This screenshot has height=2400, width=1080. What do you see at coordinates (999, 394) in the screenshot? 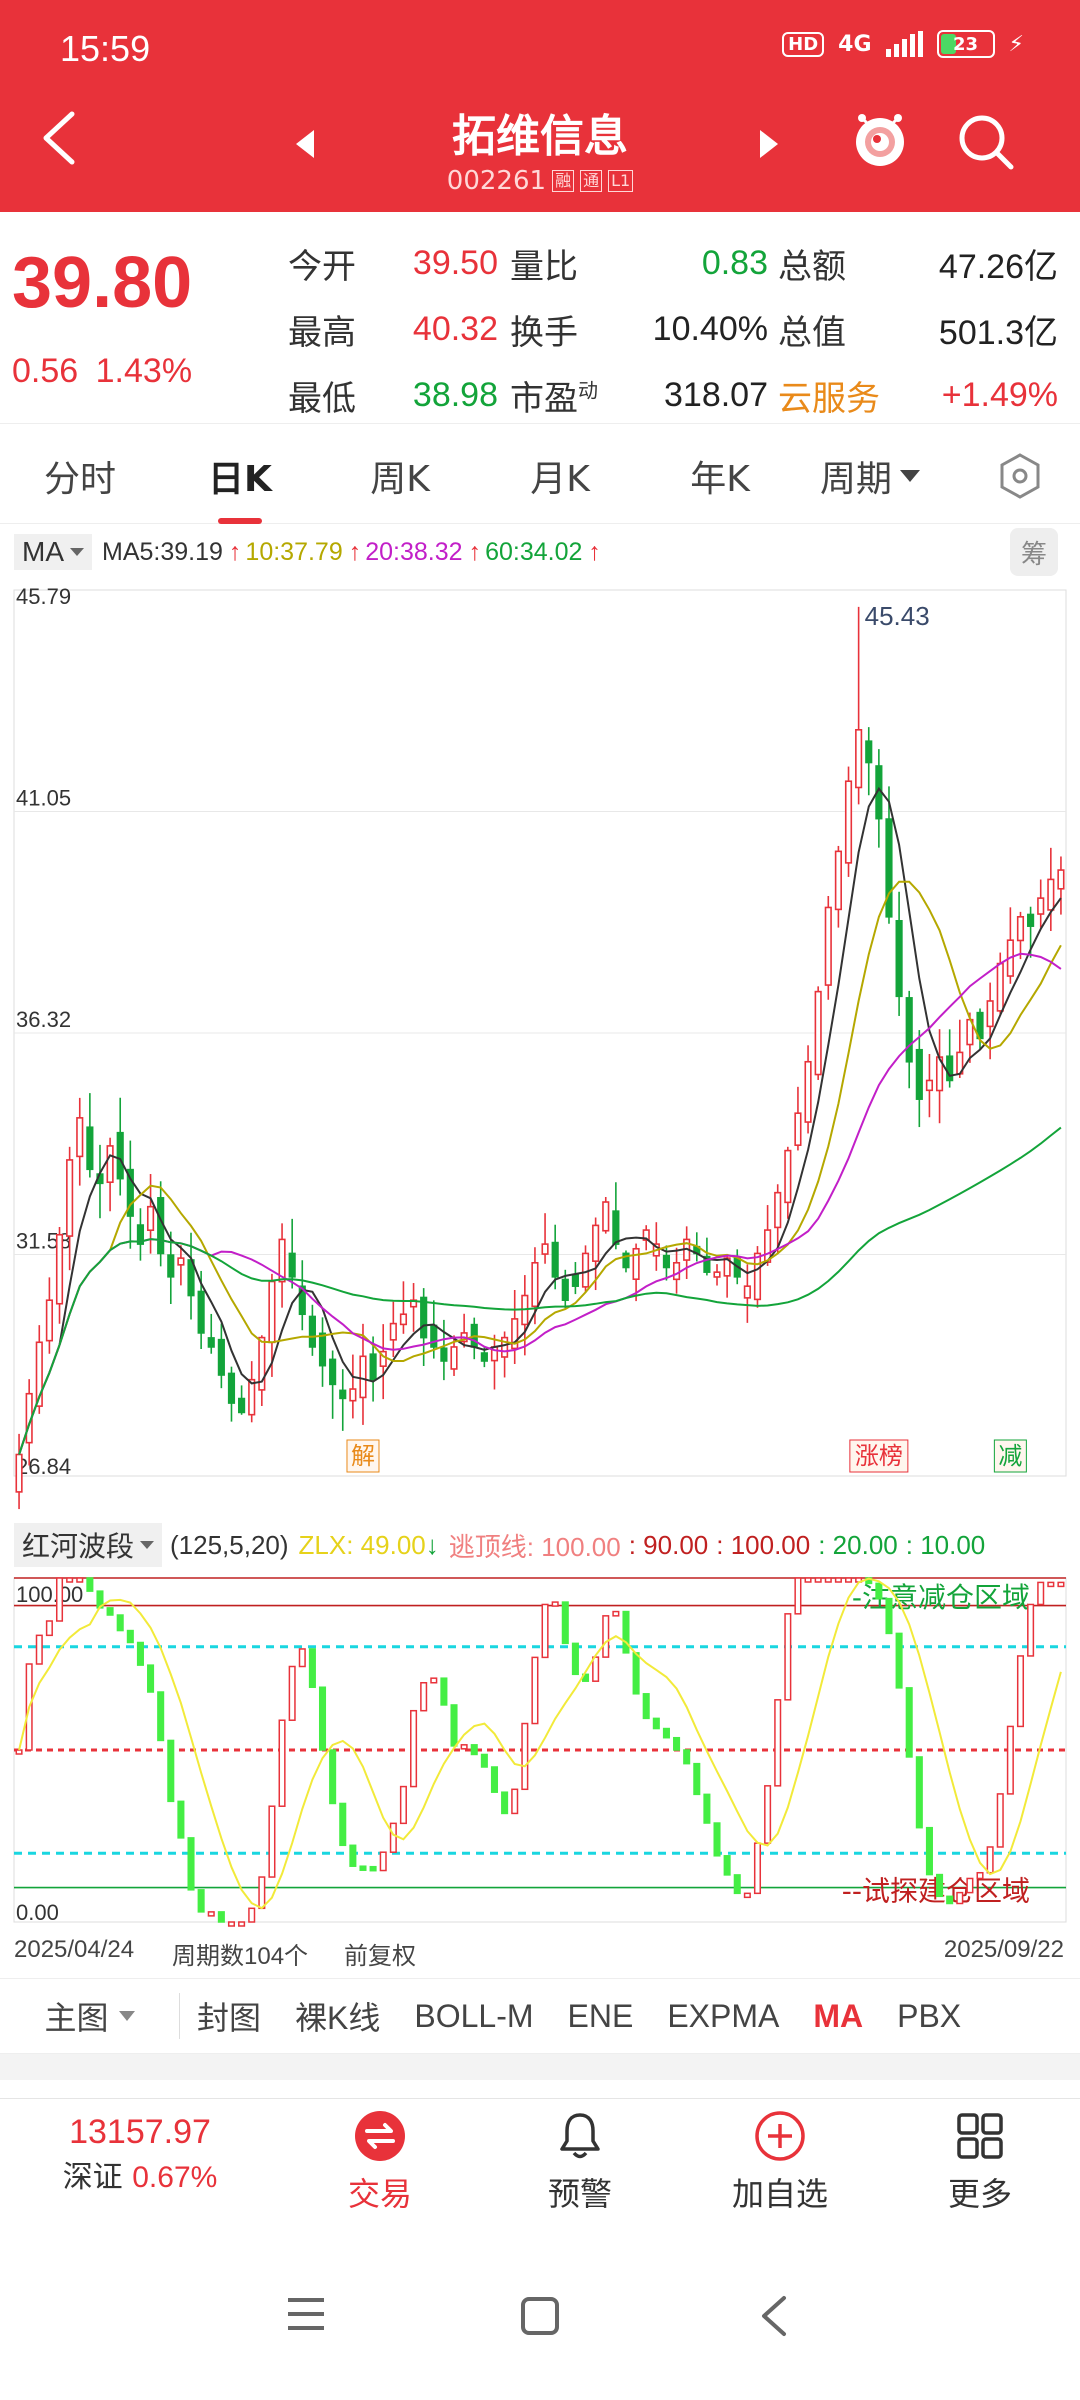
I see `sector-change: +1.49%` at bounding box center [999, 394].